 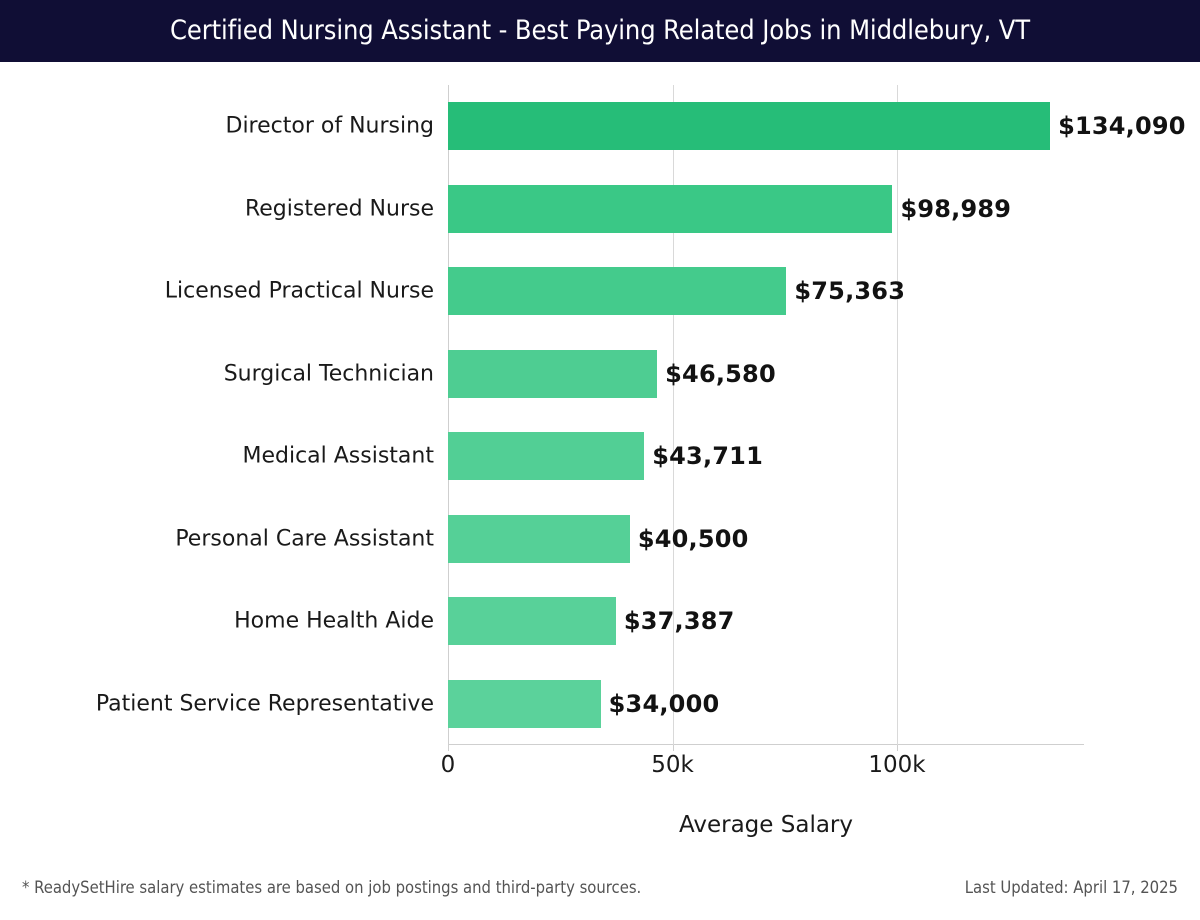 I want to click on bar-value-label: $46,580, so click(x=720, y=373).